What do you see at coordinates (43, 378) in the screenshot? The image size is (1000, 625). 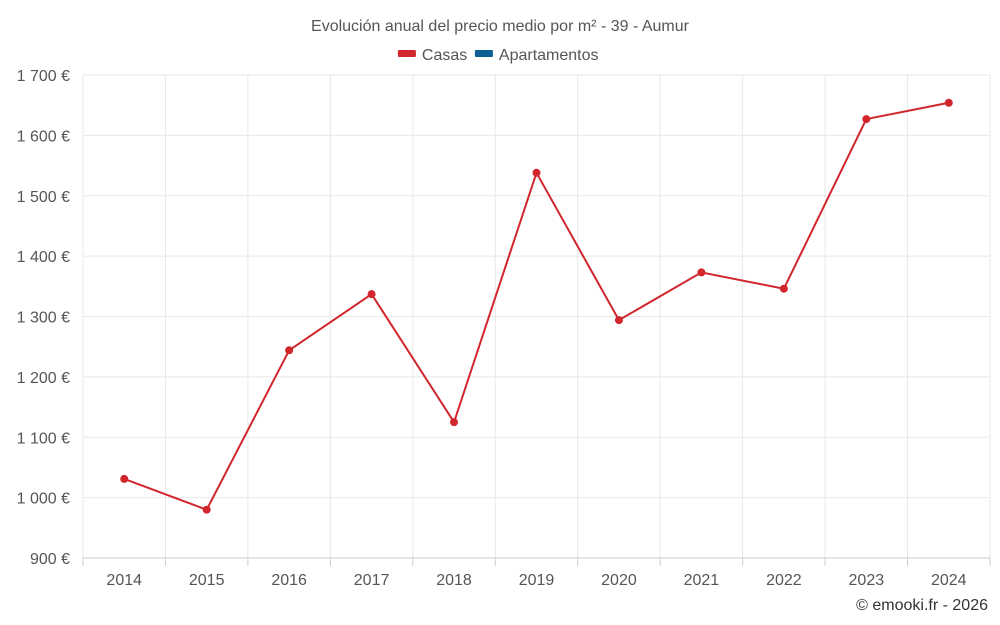 I see `y-tick-label: 1 200 €` at bounding box center [43, 378].